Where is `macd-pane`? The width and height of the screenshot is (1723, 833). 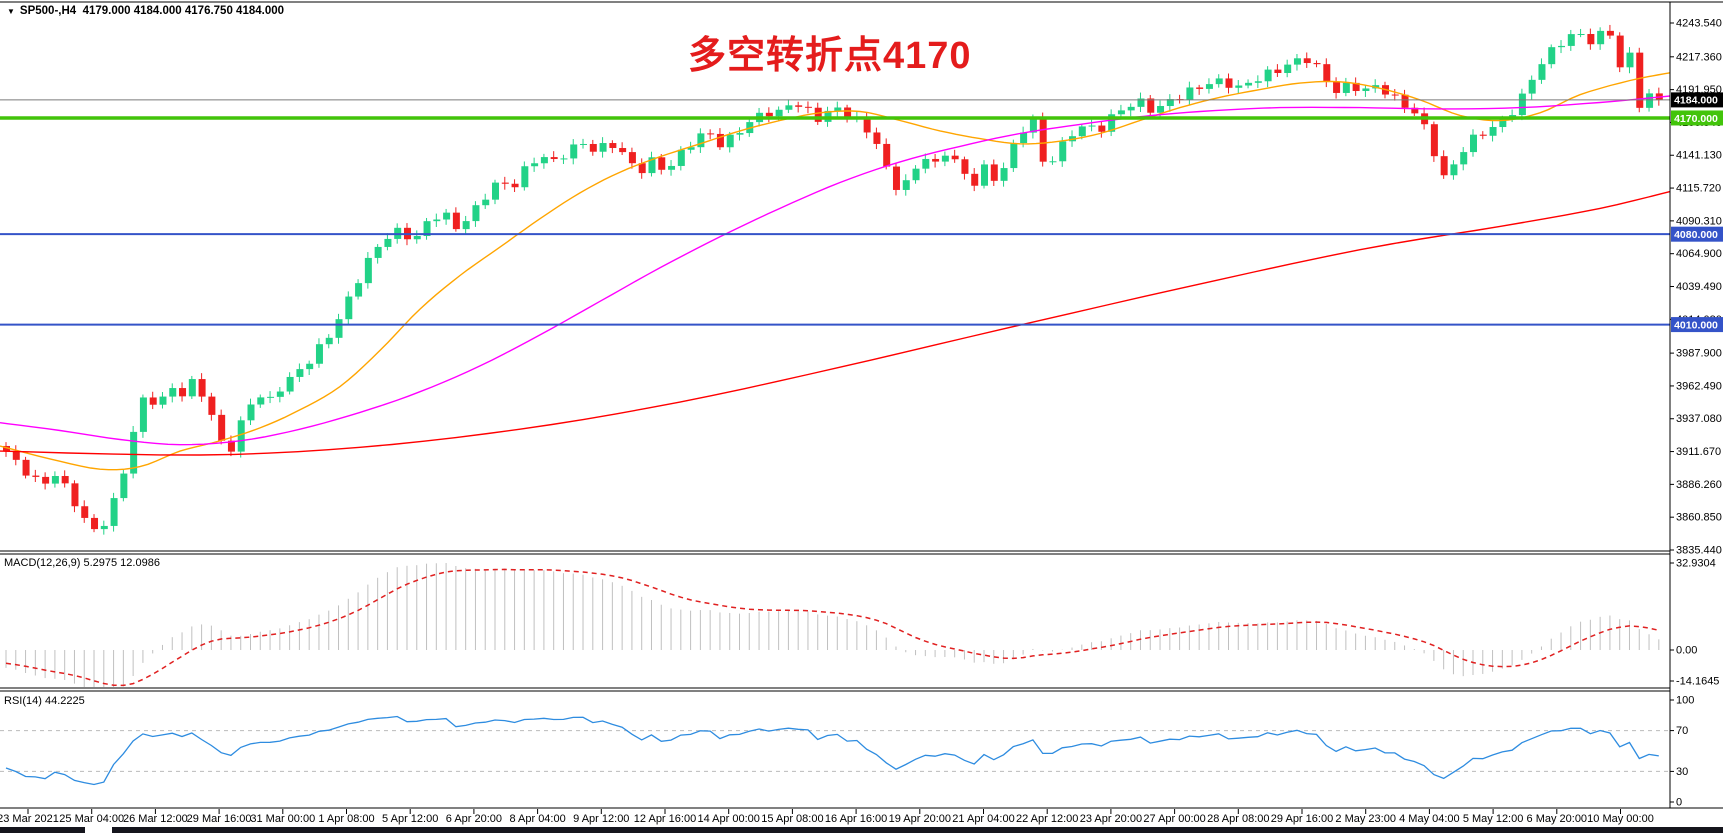 macd-pane is located at coordinates (832, 624).